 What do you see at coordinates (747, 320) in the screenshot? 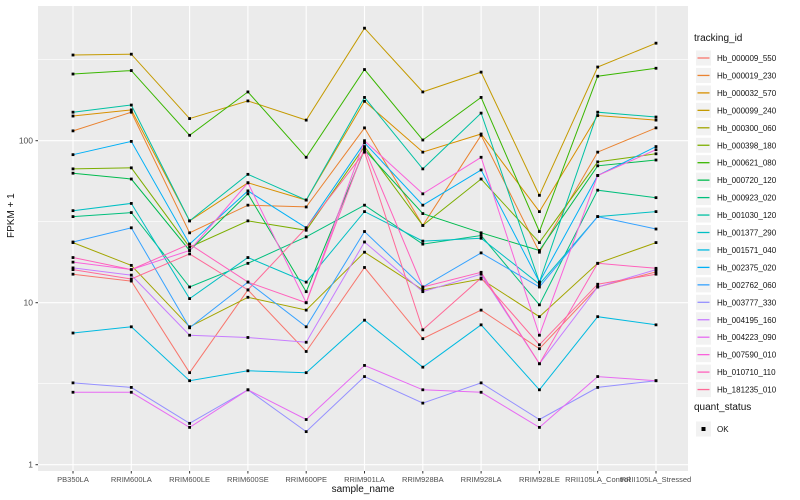
I see `legend-label: Hb_004195_160` at bounding box center [747, 320].